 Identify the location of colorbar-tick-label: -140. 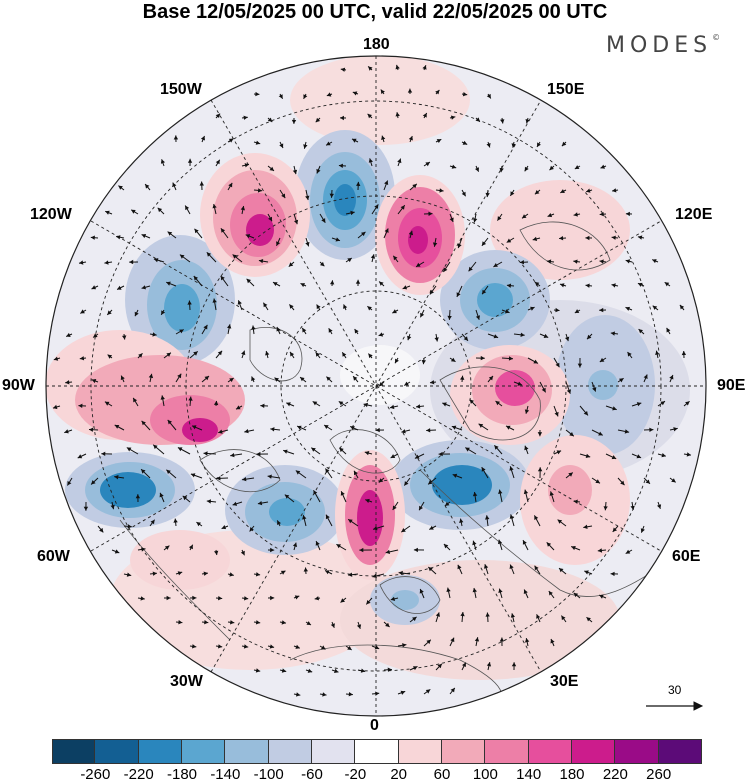
(225, 774).